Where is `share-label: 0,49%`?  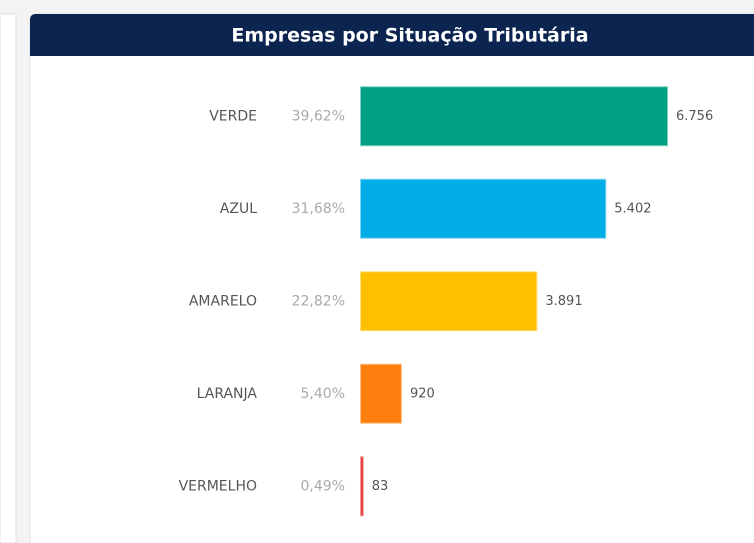 share-label: 0,49% is located at coordinates (323, 486).